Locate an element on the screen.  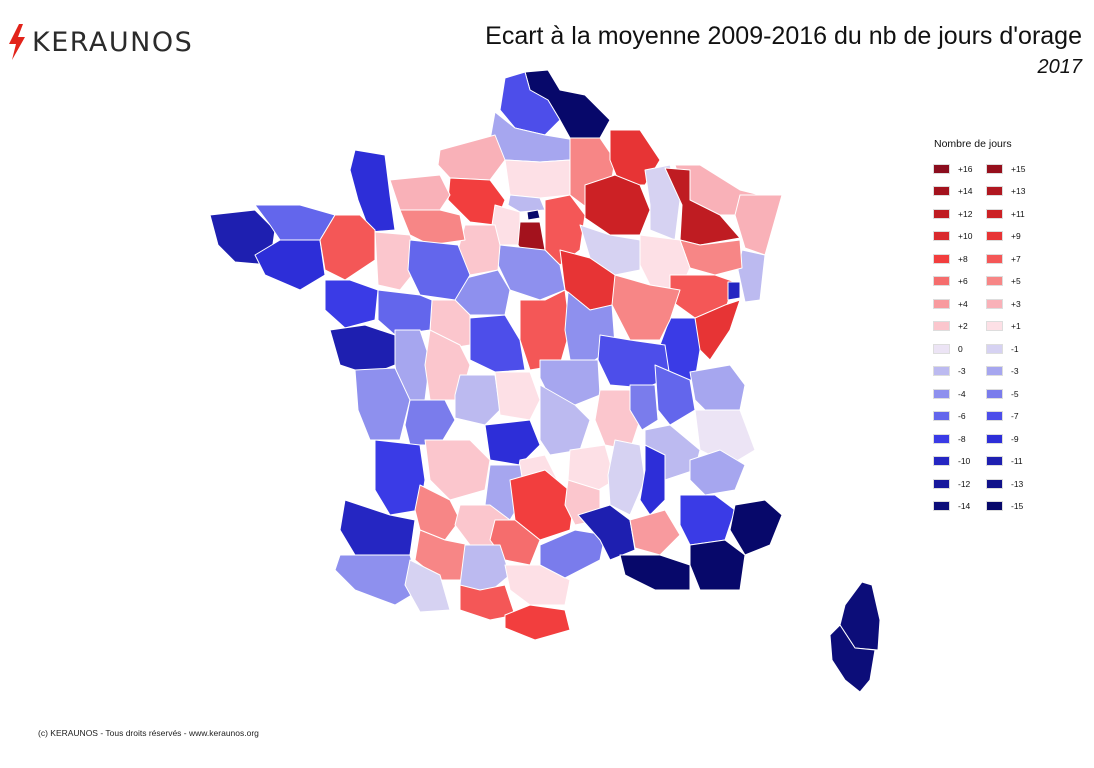
legend-entry: -12 is located at coordinates (954, 483).